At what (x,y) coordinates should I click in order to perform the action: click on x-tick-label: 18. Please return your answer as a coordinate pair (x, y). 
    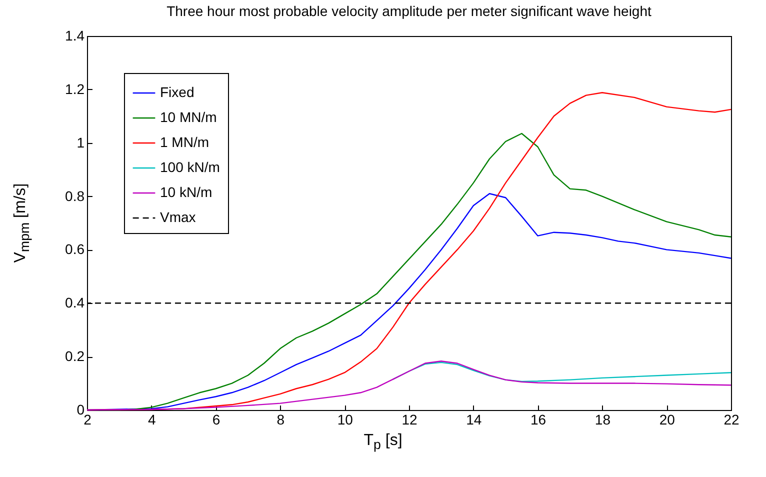
    Looking at the image, I should click on (602, 420).